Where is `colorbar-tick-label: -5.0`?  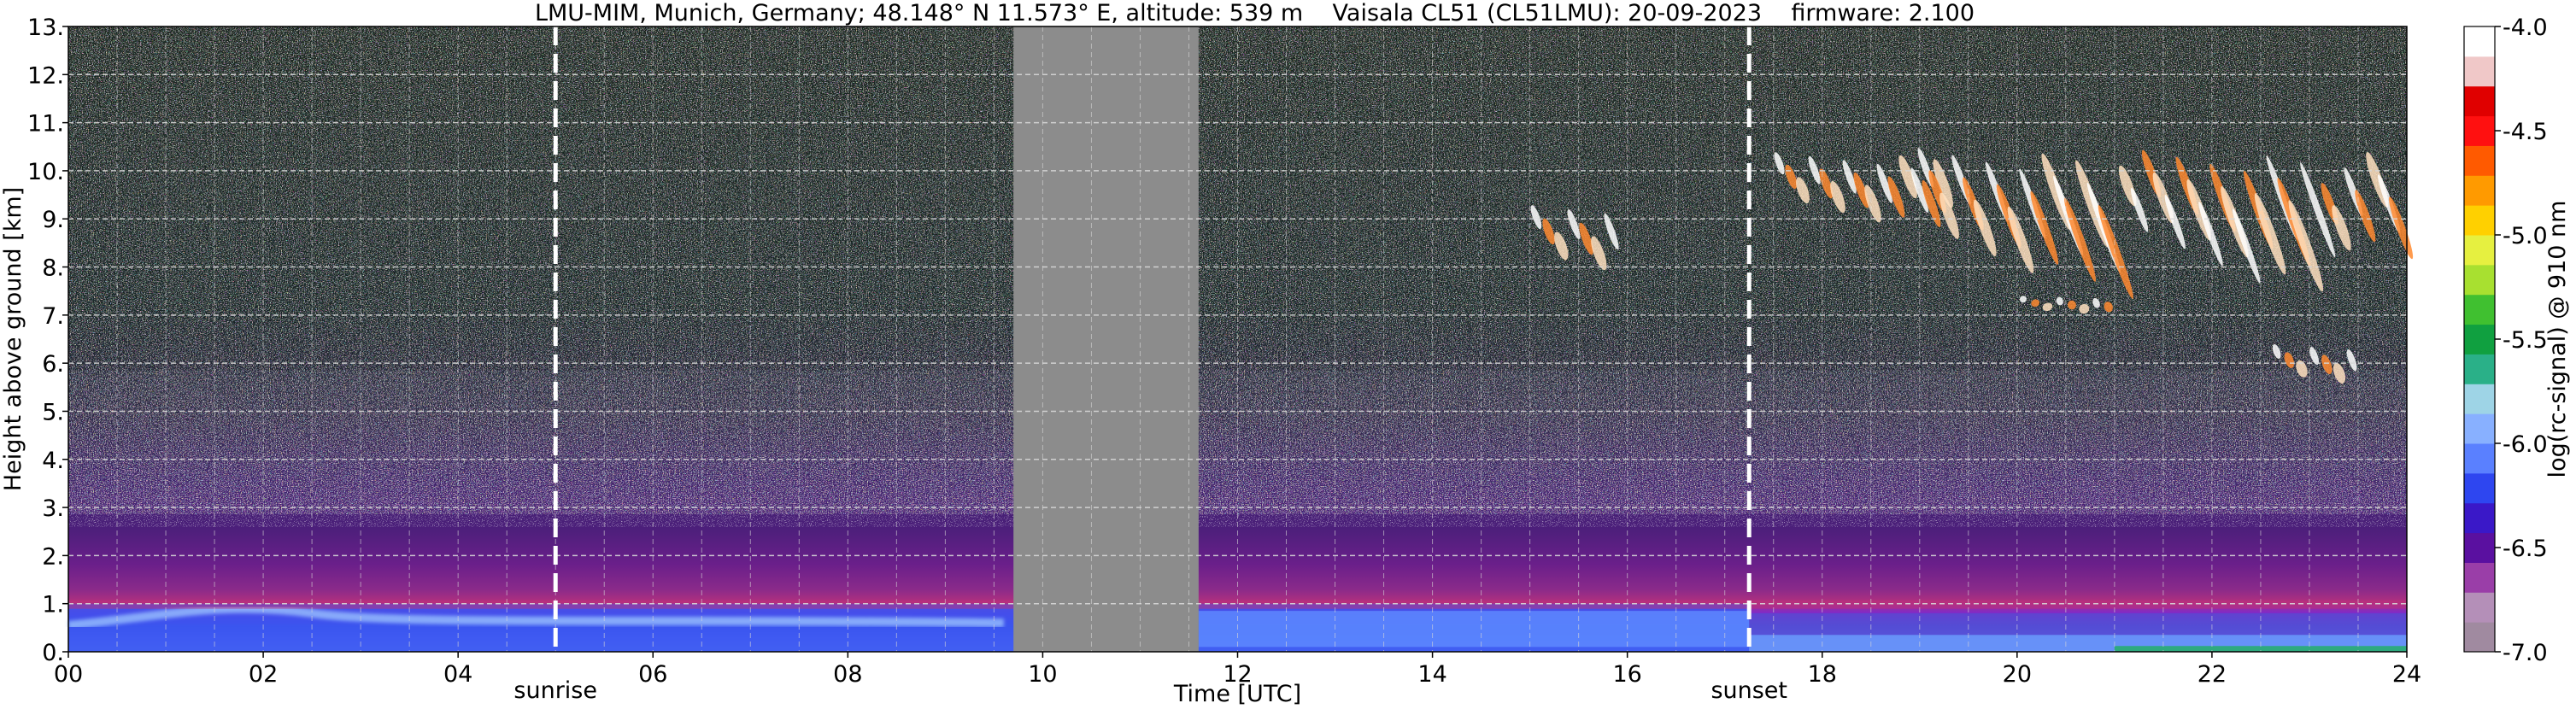
colorbar-tick-label: -5.0 is located at coordinates (2525, 236).